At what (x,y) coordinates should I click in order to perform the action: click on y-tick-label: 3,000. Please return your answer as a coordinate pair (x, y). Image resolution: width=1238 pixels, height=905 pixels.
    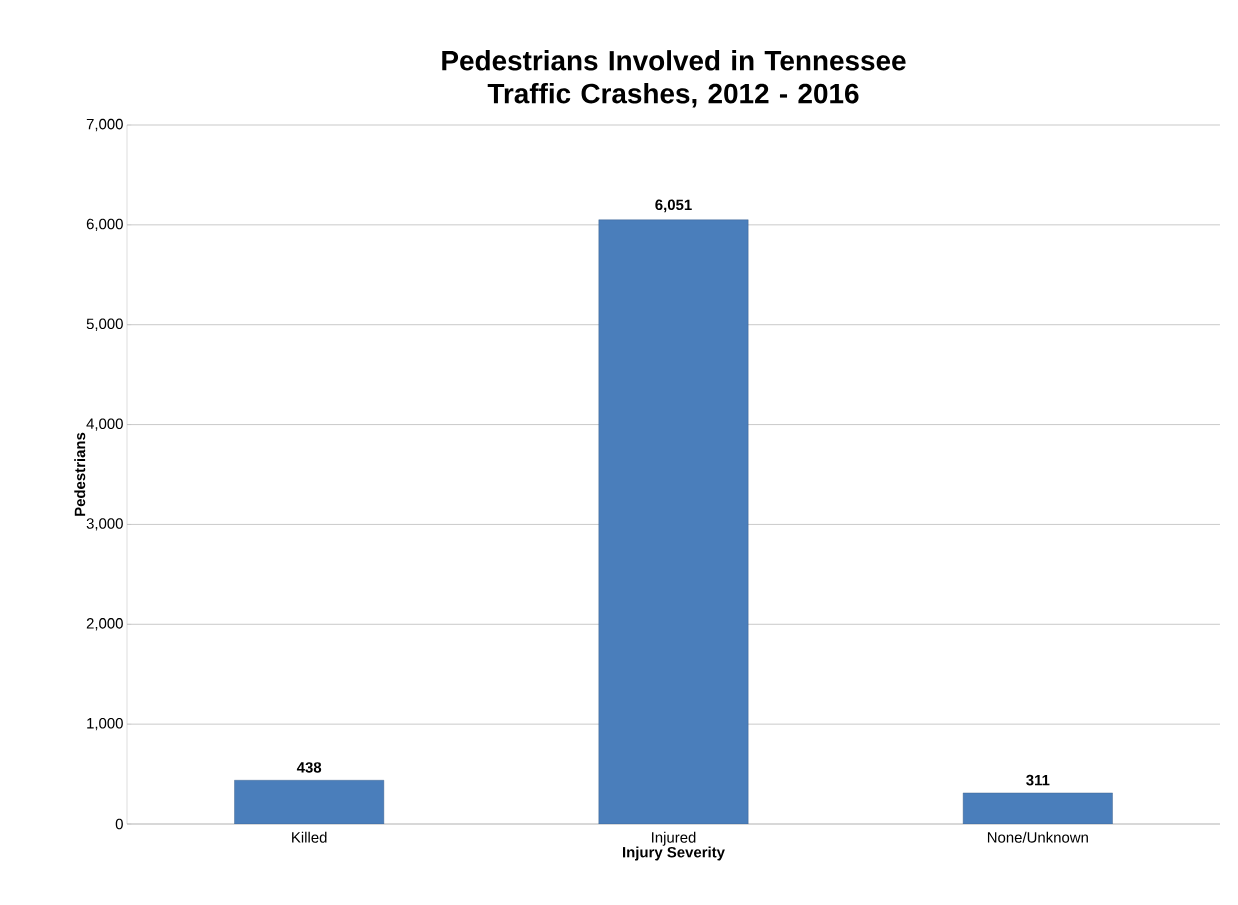
    Looking at the image, I should click on (104, 524).